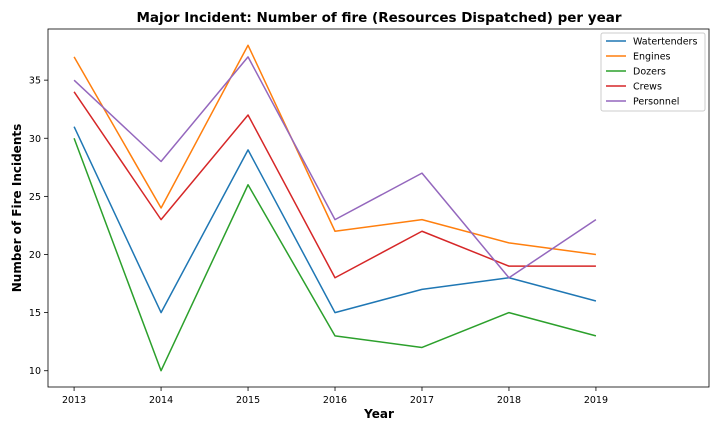 This screenshot has width=720, height=432. I want to click on x-tick-label: 2017, so click(422, 400).